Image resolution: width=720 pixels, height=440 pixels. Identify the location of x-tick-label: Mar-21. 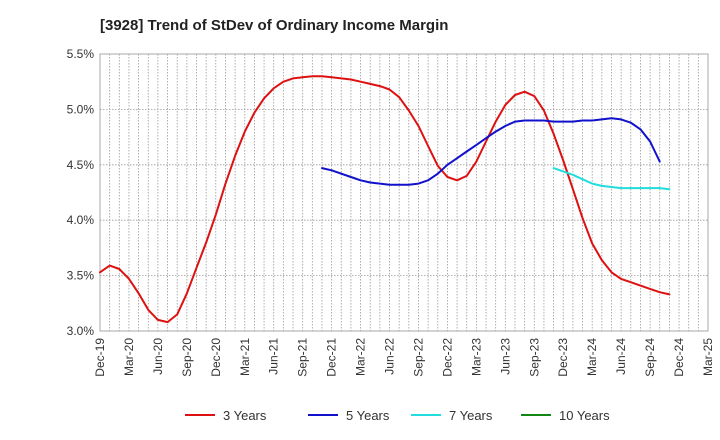
(245, 357).